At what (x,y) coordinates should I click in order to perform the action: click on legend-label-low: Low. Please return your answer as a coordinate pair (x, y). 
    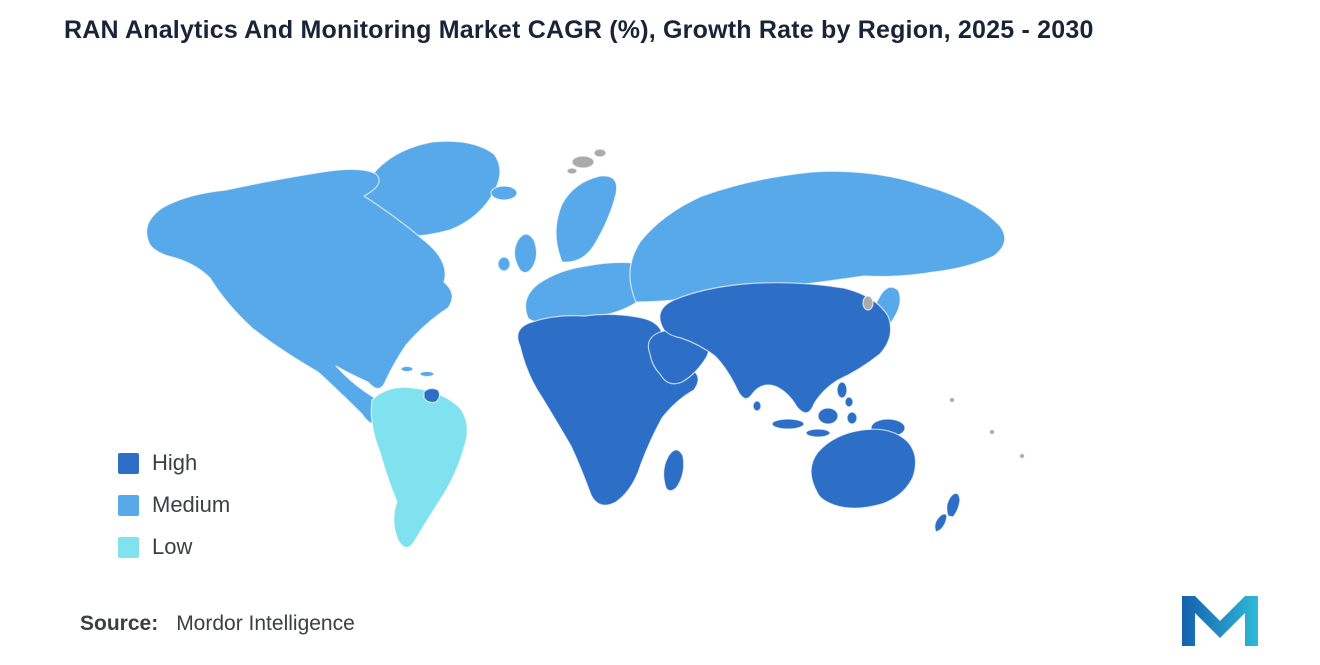
    Looking at the image, I should click on (172, 546).